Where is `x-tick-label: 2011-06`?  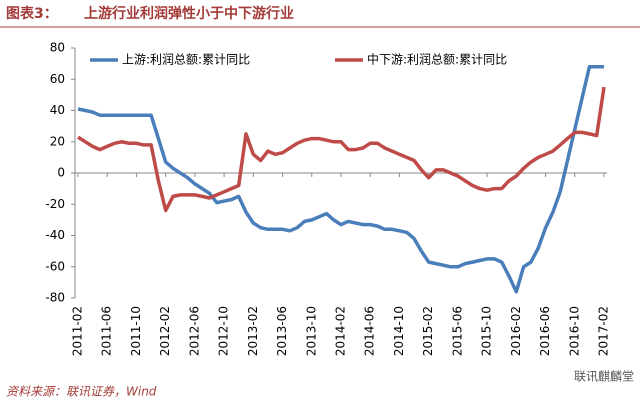 x-tick-label: 2011-06 is located at coordinates (107, 331).